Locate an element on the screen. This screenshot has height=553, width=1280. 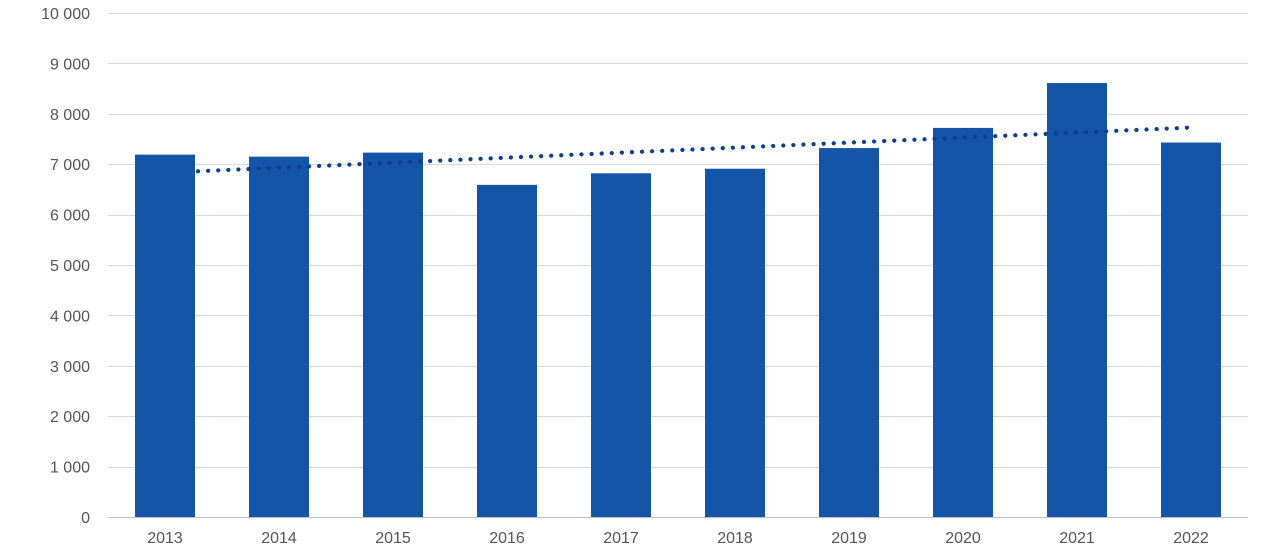
y-tick-label: 1 000 is located at coordinates (70, 468).